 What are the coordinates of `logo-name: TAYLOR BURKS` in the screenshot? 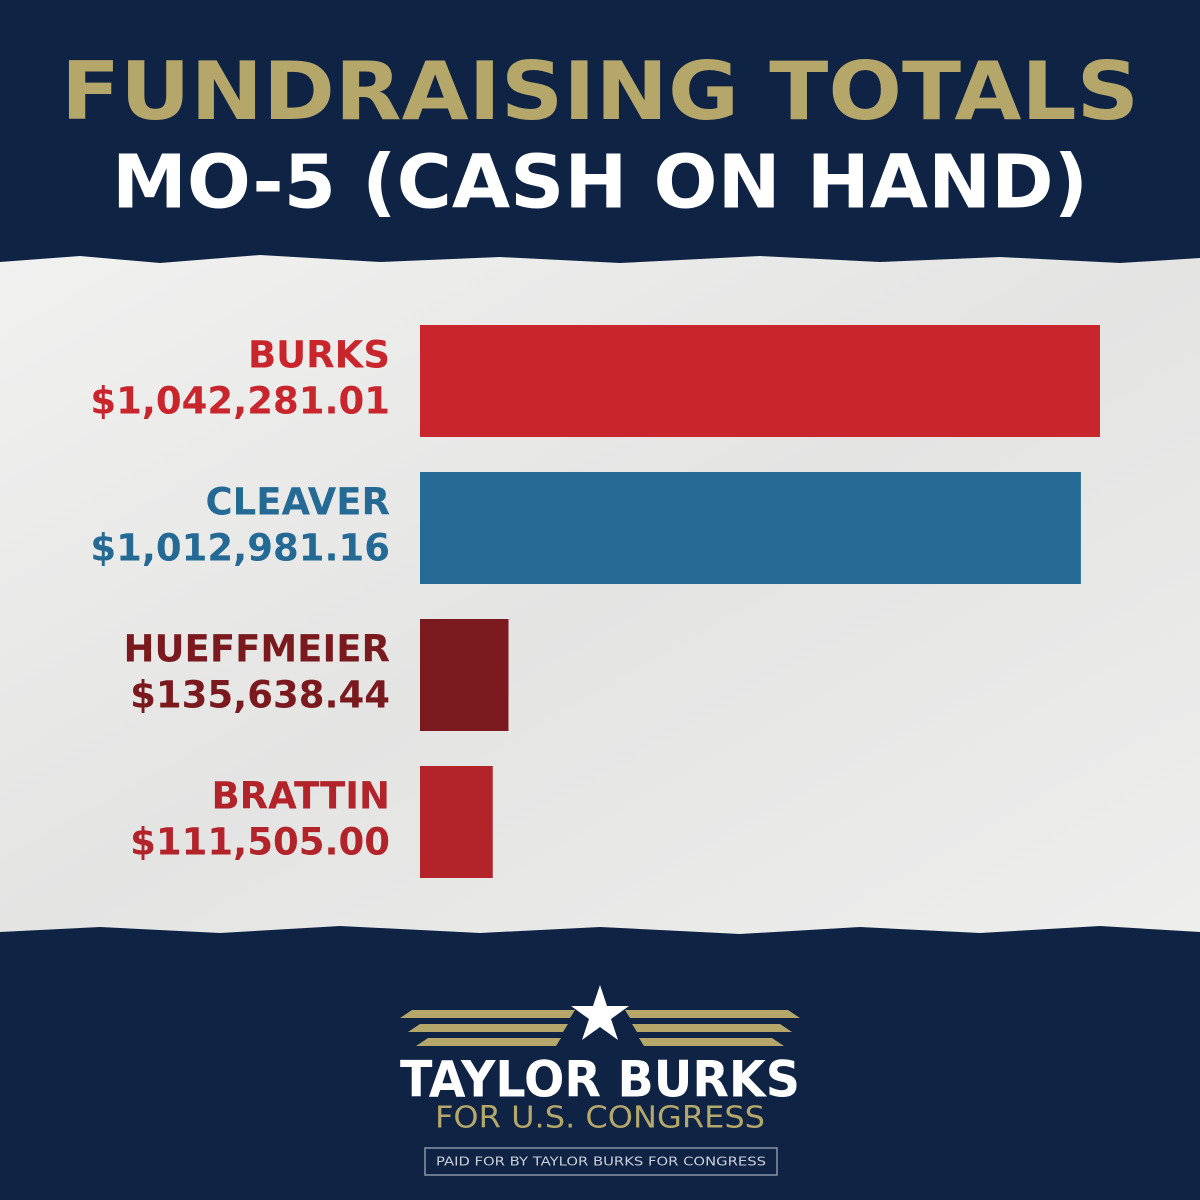 It's located at (600, 1080).